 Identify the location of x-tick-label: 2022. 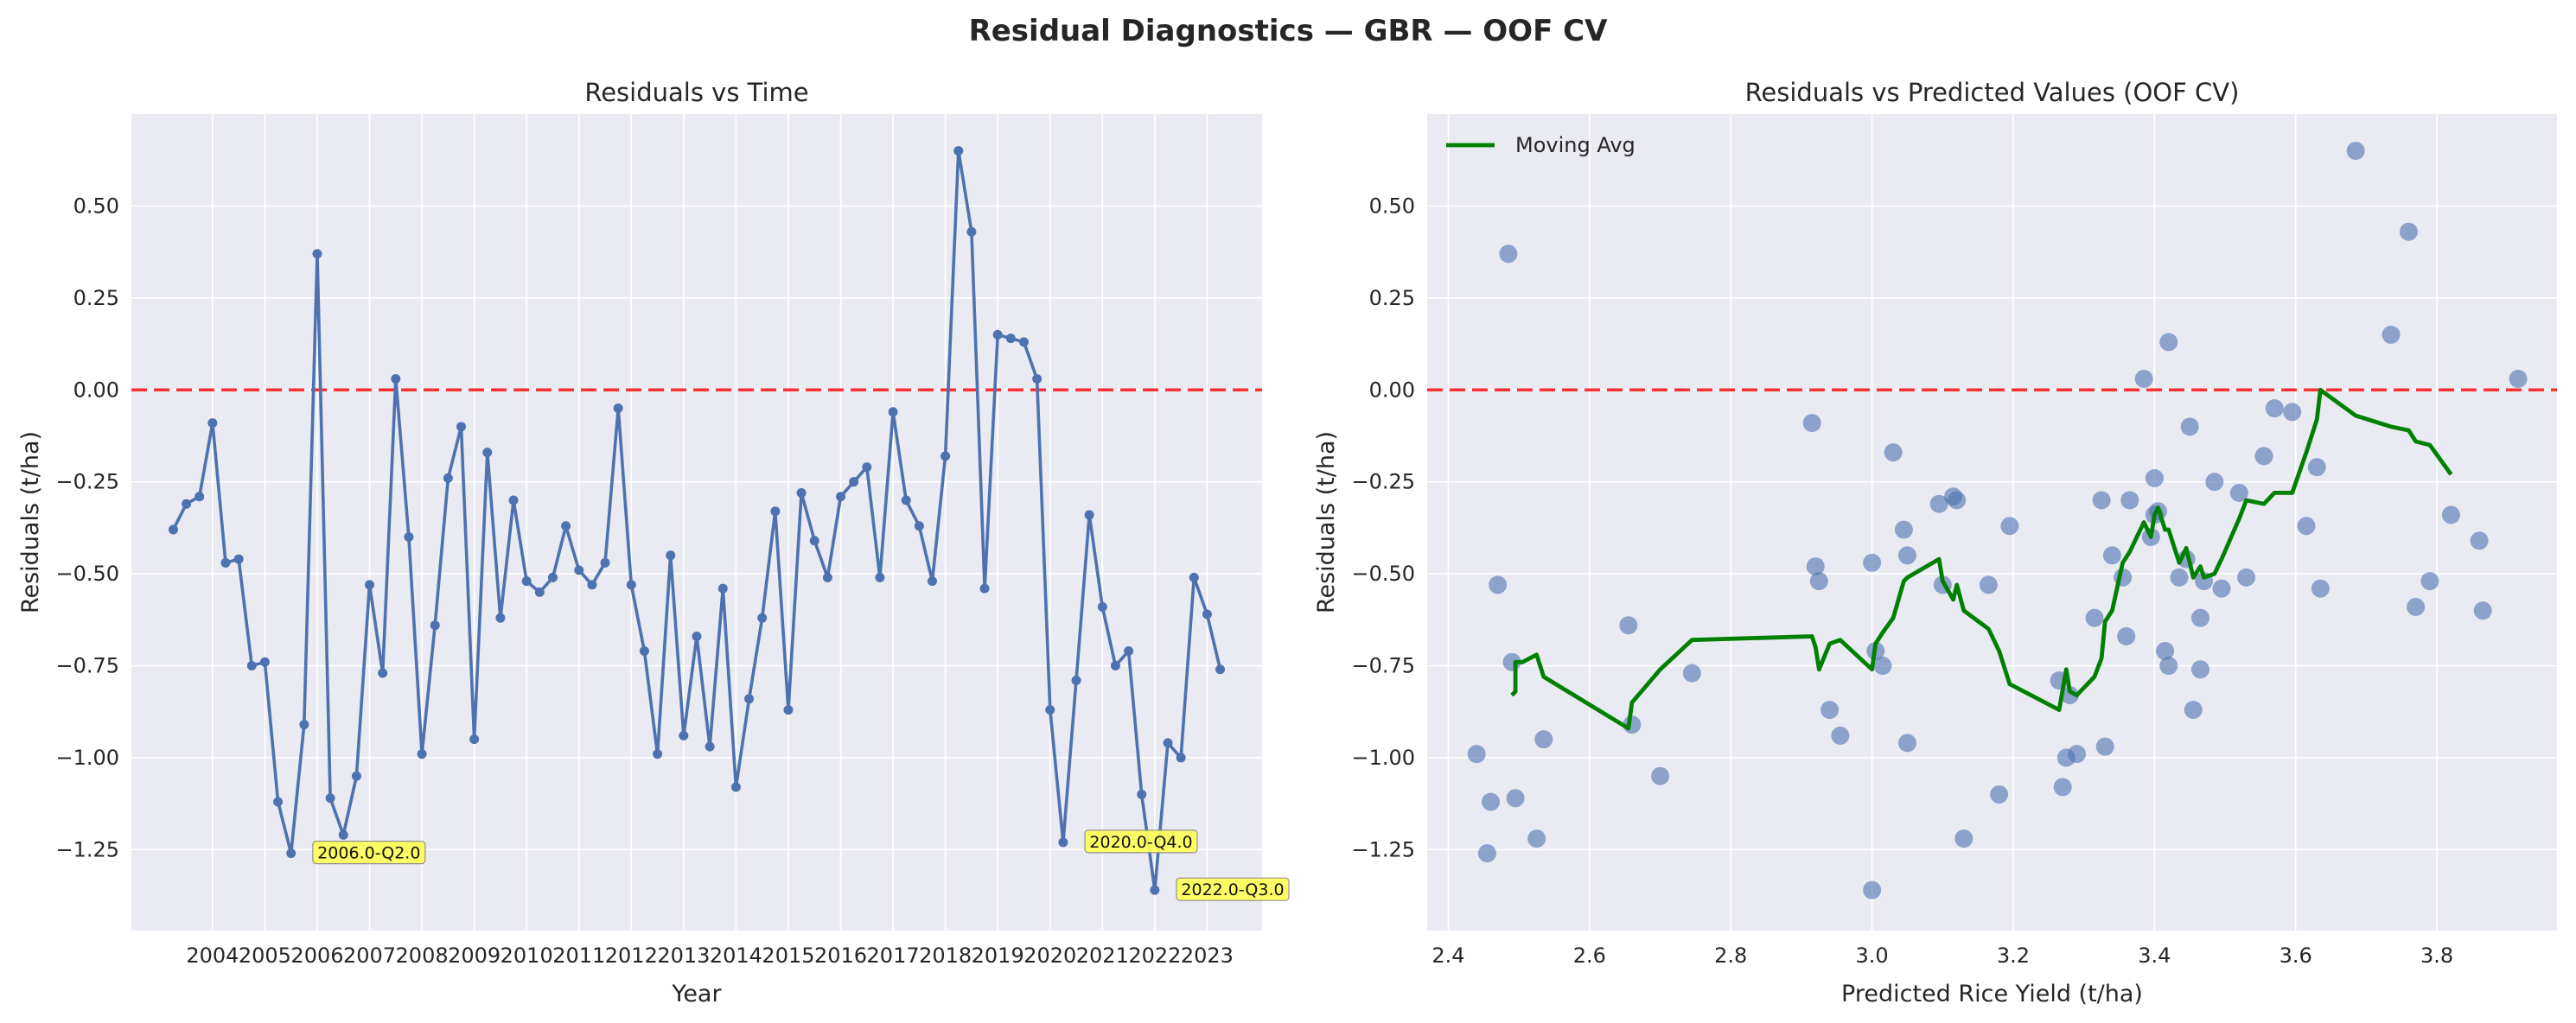
(1154, 956).